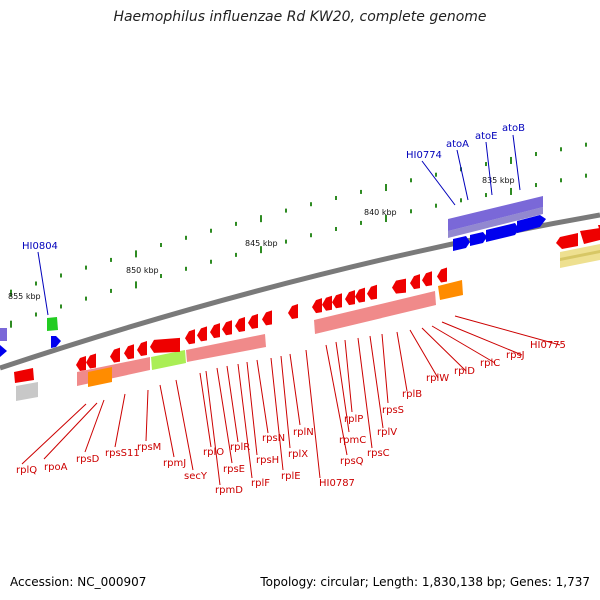 The height and width of the screenshot is (600, 600). What do you see at coordinates (78, 582) in the screenshot?
I see `accession-text: Accession: NC_000907` at bounding box center [78, 582].